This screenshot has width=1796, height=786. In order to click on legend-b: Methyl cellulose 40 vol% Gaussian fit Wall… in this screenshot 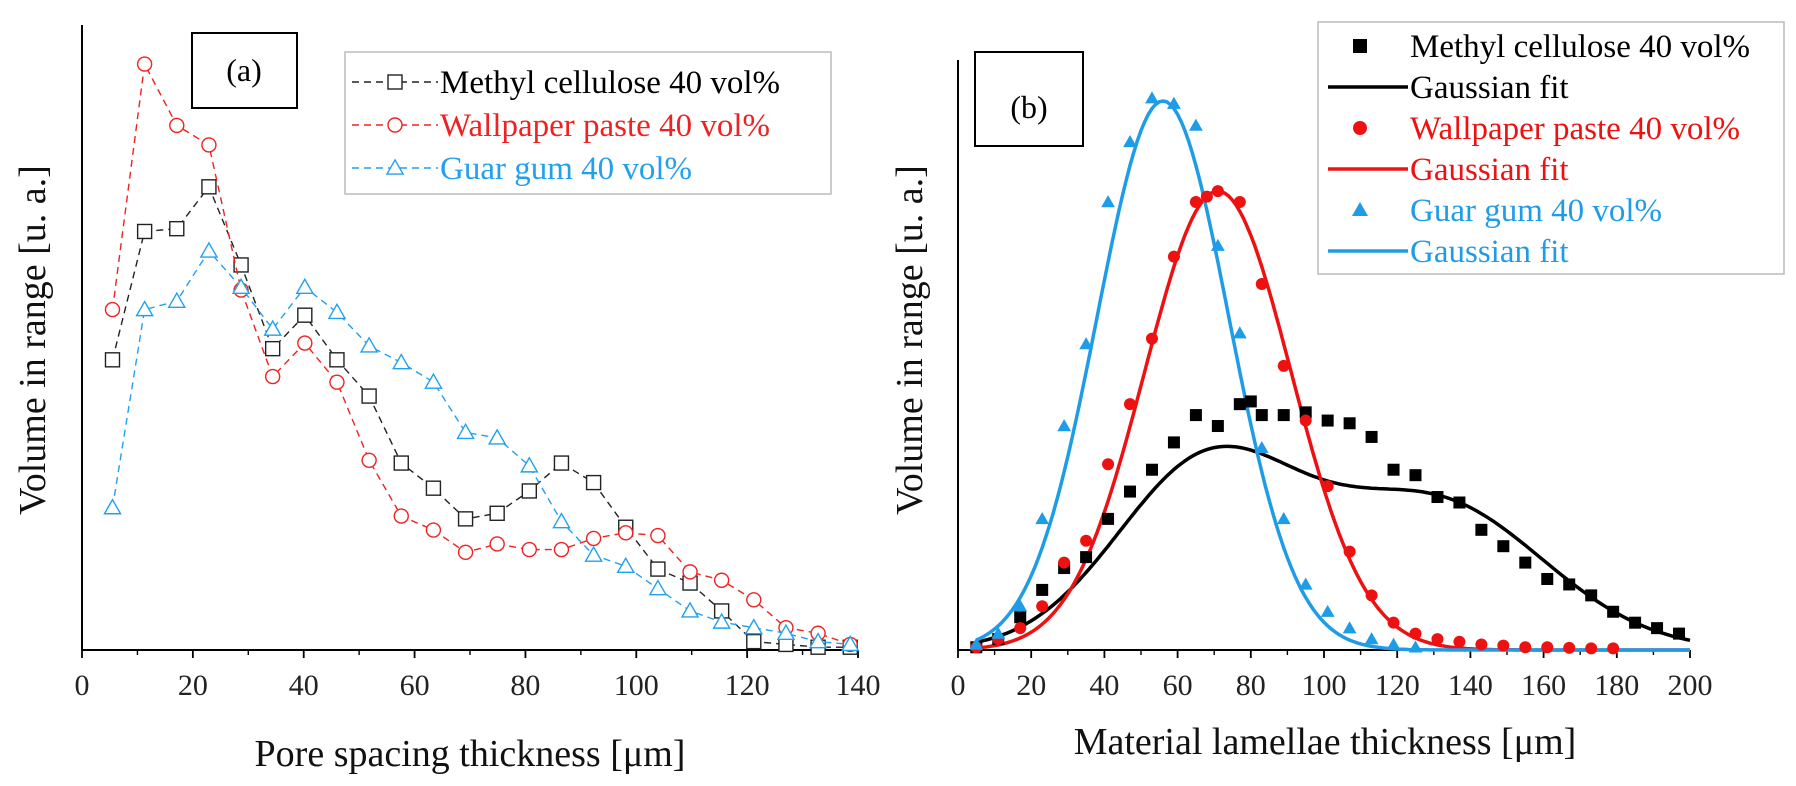, I will do `click(1551, 148)`.